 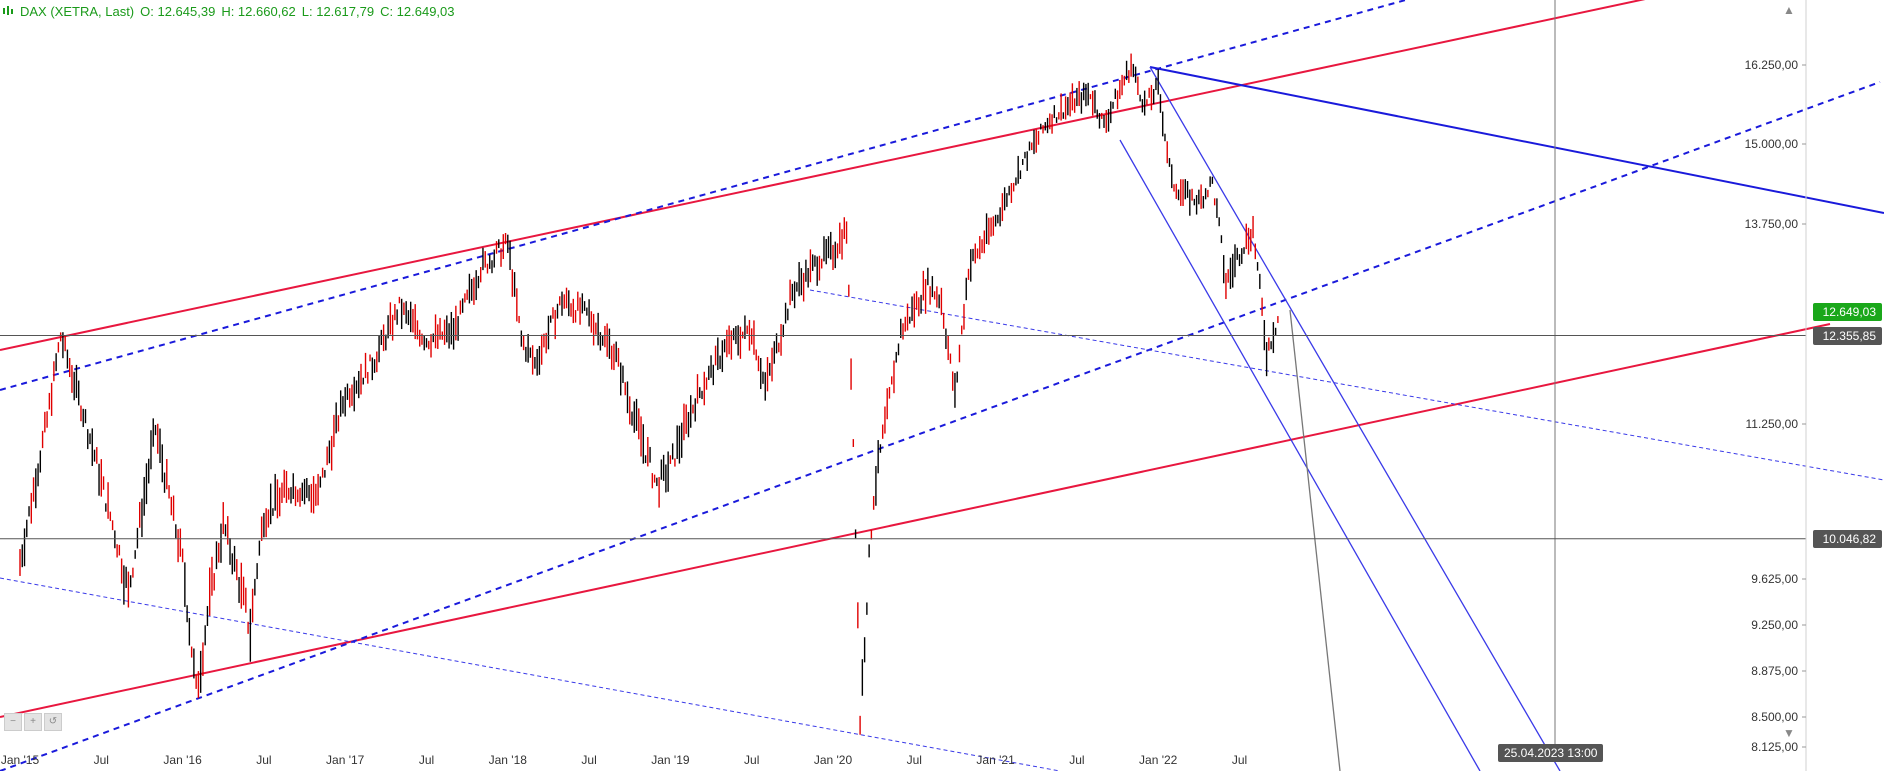 What do you see at coordinates (995, 760) in the screenshot?
I see `x-tick-label: Jan '21` at bounding box center [995, 760].